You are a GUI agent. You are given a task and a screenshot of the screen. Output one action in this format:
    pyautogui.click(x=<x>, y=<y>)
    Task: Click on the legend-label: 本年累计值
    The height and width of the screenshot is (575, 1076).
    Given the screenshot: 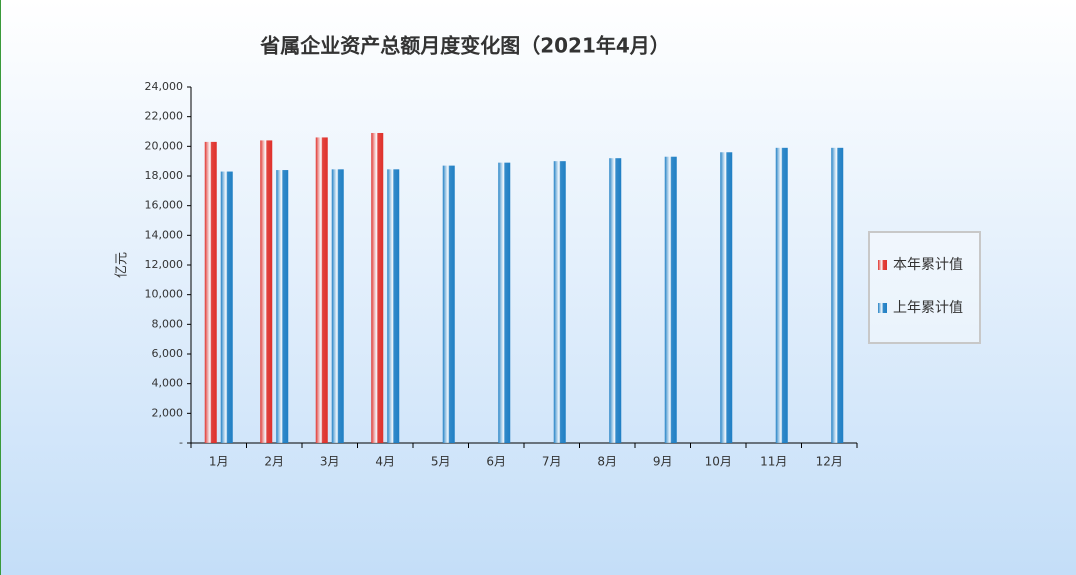 What is the action you would take?
    pyautogui.click(x=928, y=265)
    